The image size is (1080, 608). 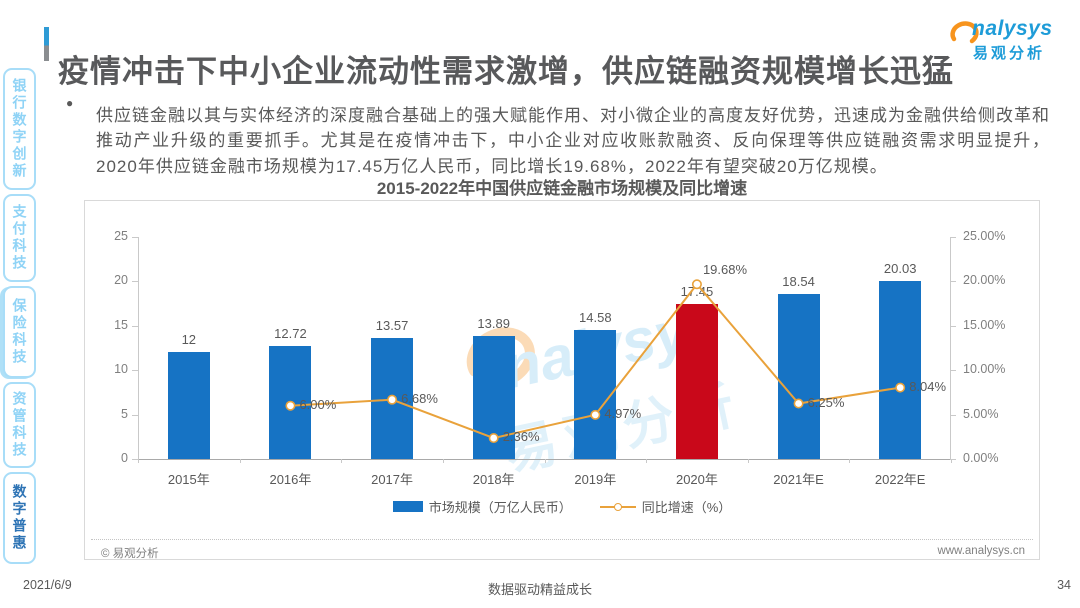 I want to click on right-axis-tick-label: 0.00%, so click(x=981, y=458).